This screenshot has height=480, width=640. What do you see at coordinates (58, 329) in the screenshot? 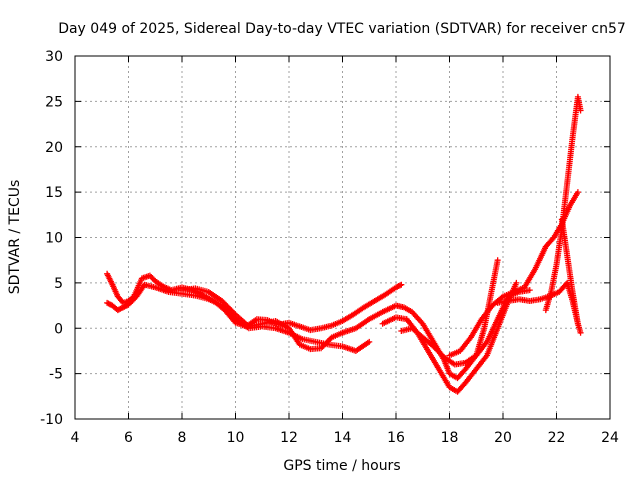
I see `y-tick-label: 0` at bounding box center [58, 329].